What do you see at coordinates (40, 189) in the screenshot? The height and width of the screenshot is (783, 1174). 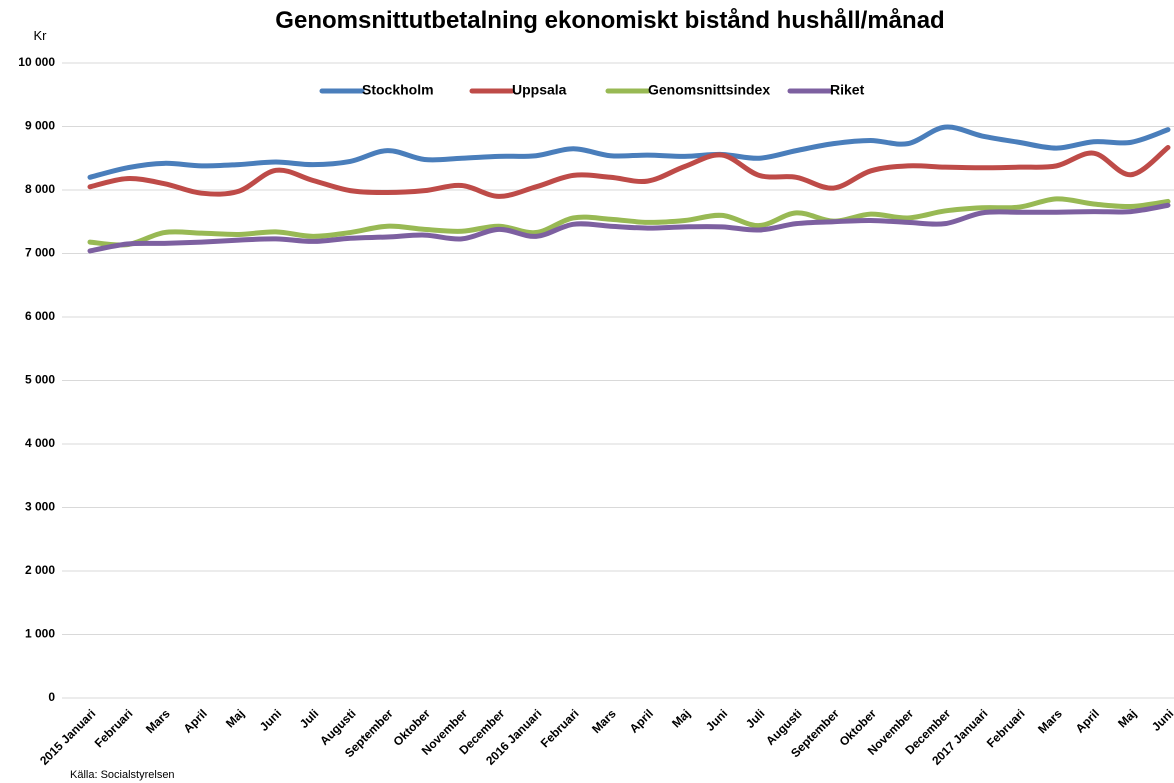 I see `y-tick-label: 8 000` at bounding box center [40, 189].